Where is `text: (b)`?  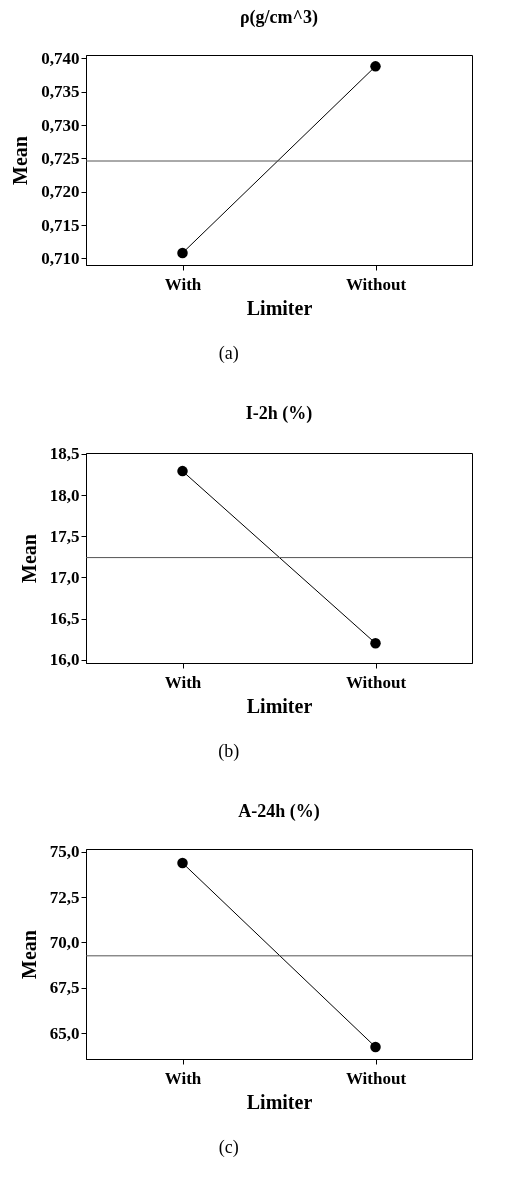 text: (b) is located at coordinates (229, 751).